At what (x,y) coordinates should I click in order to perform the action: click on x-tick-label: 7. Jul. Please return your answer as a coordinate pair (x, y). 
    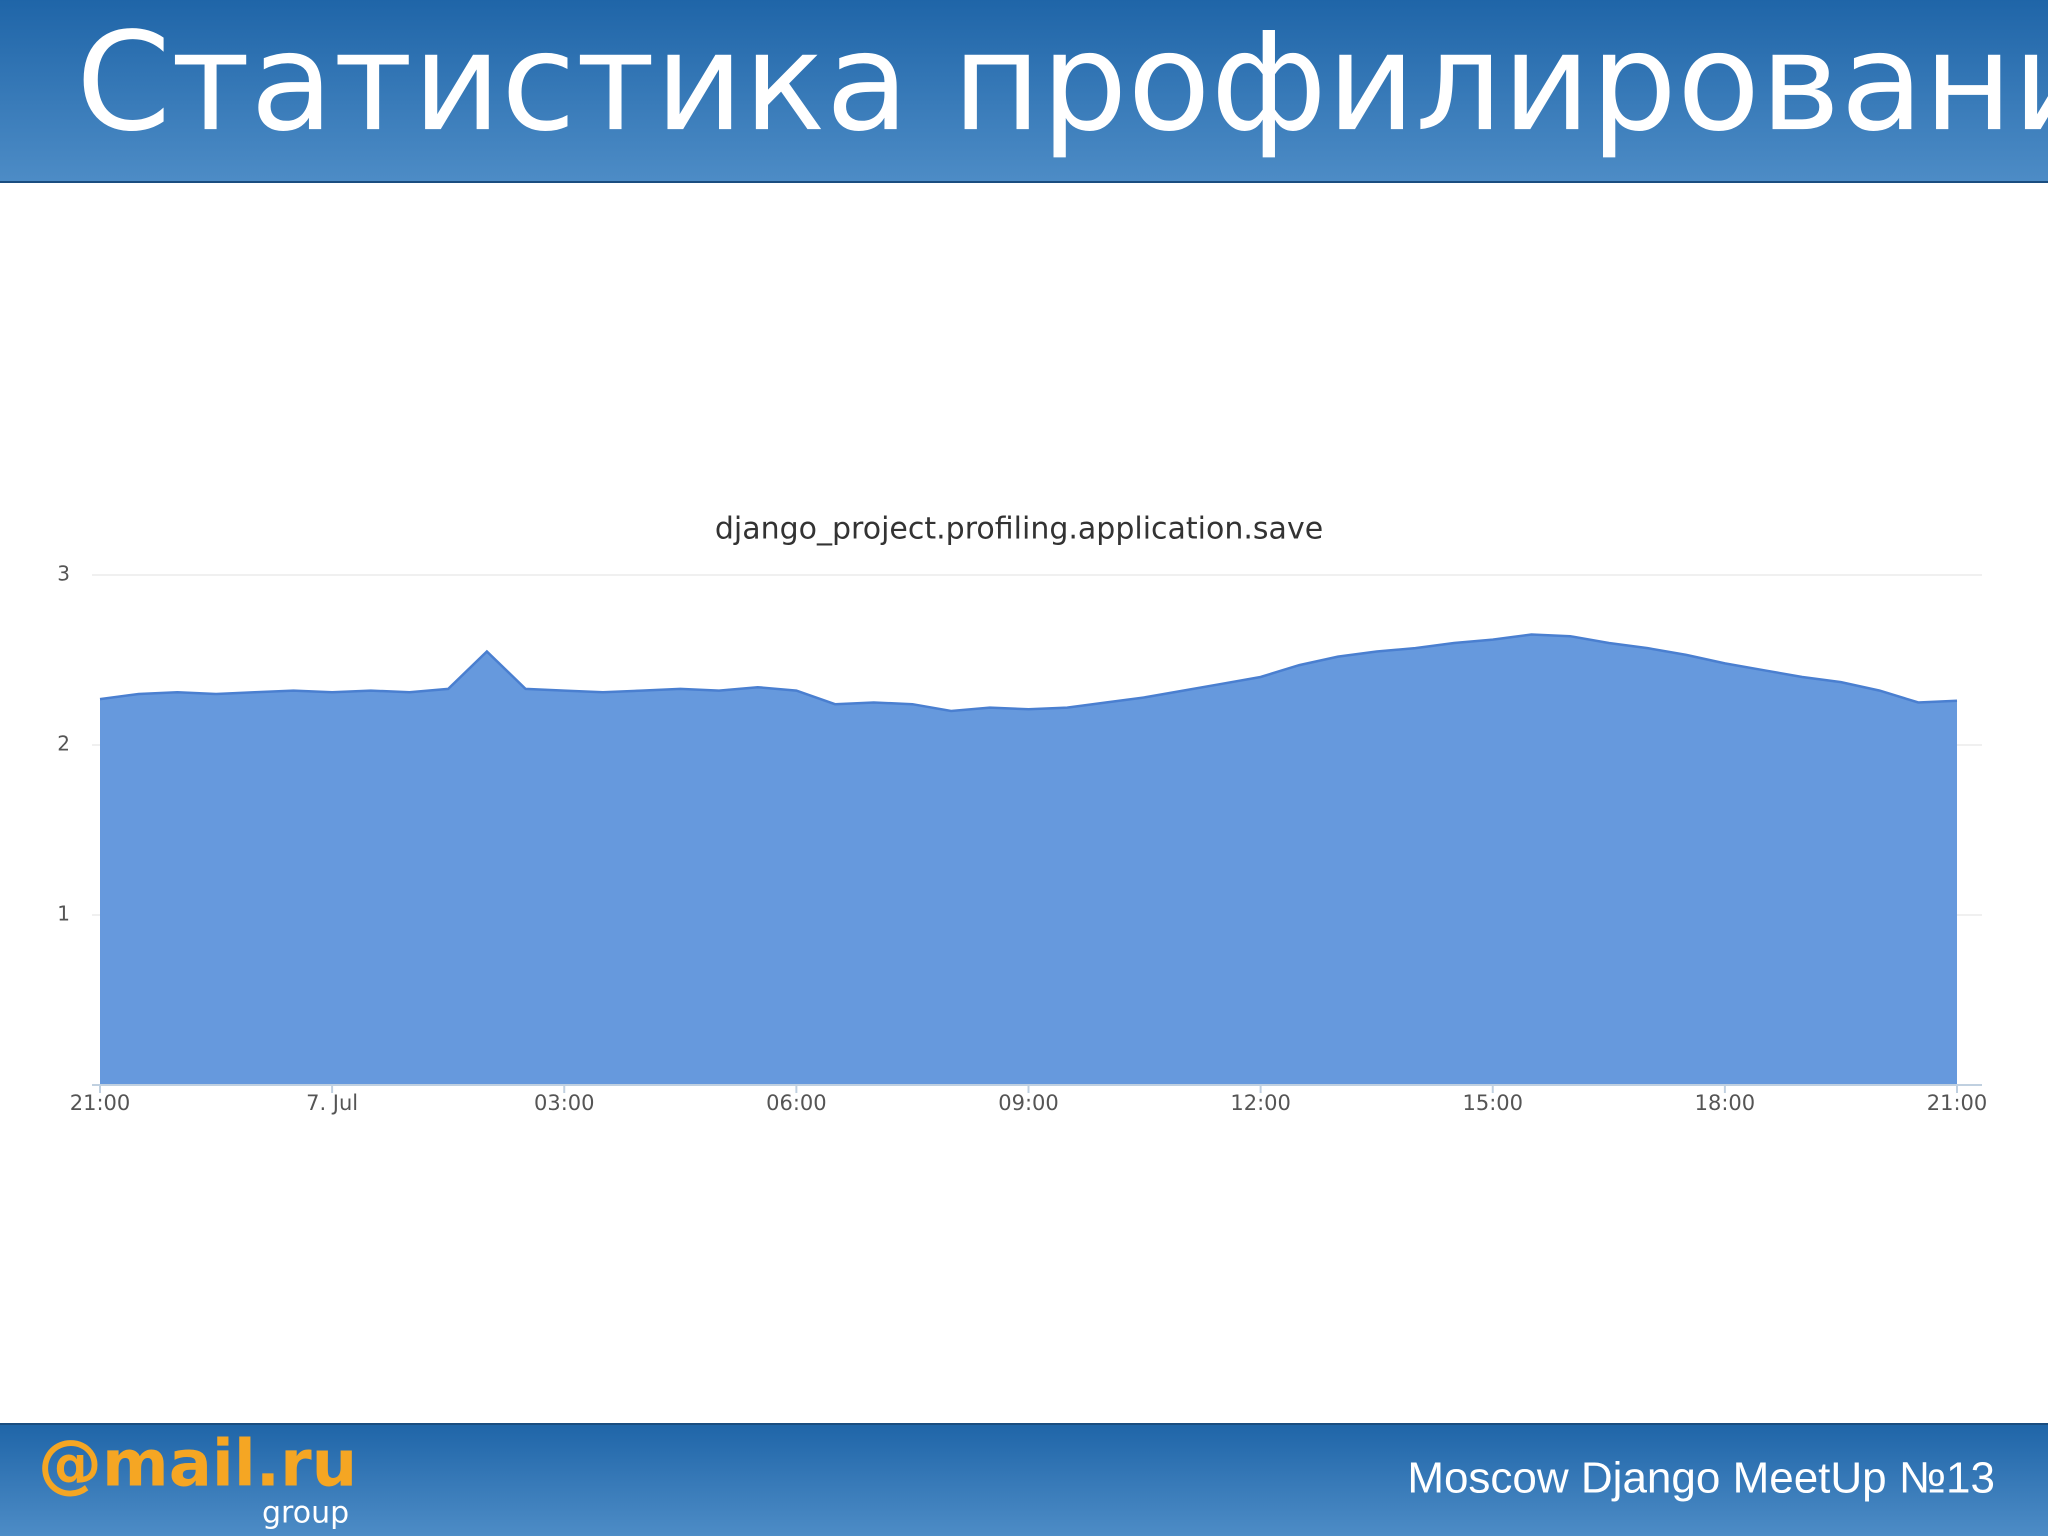
    Looking at the image, I should click on (332, 1103).